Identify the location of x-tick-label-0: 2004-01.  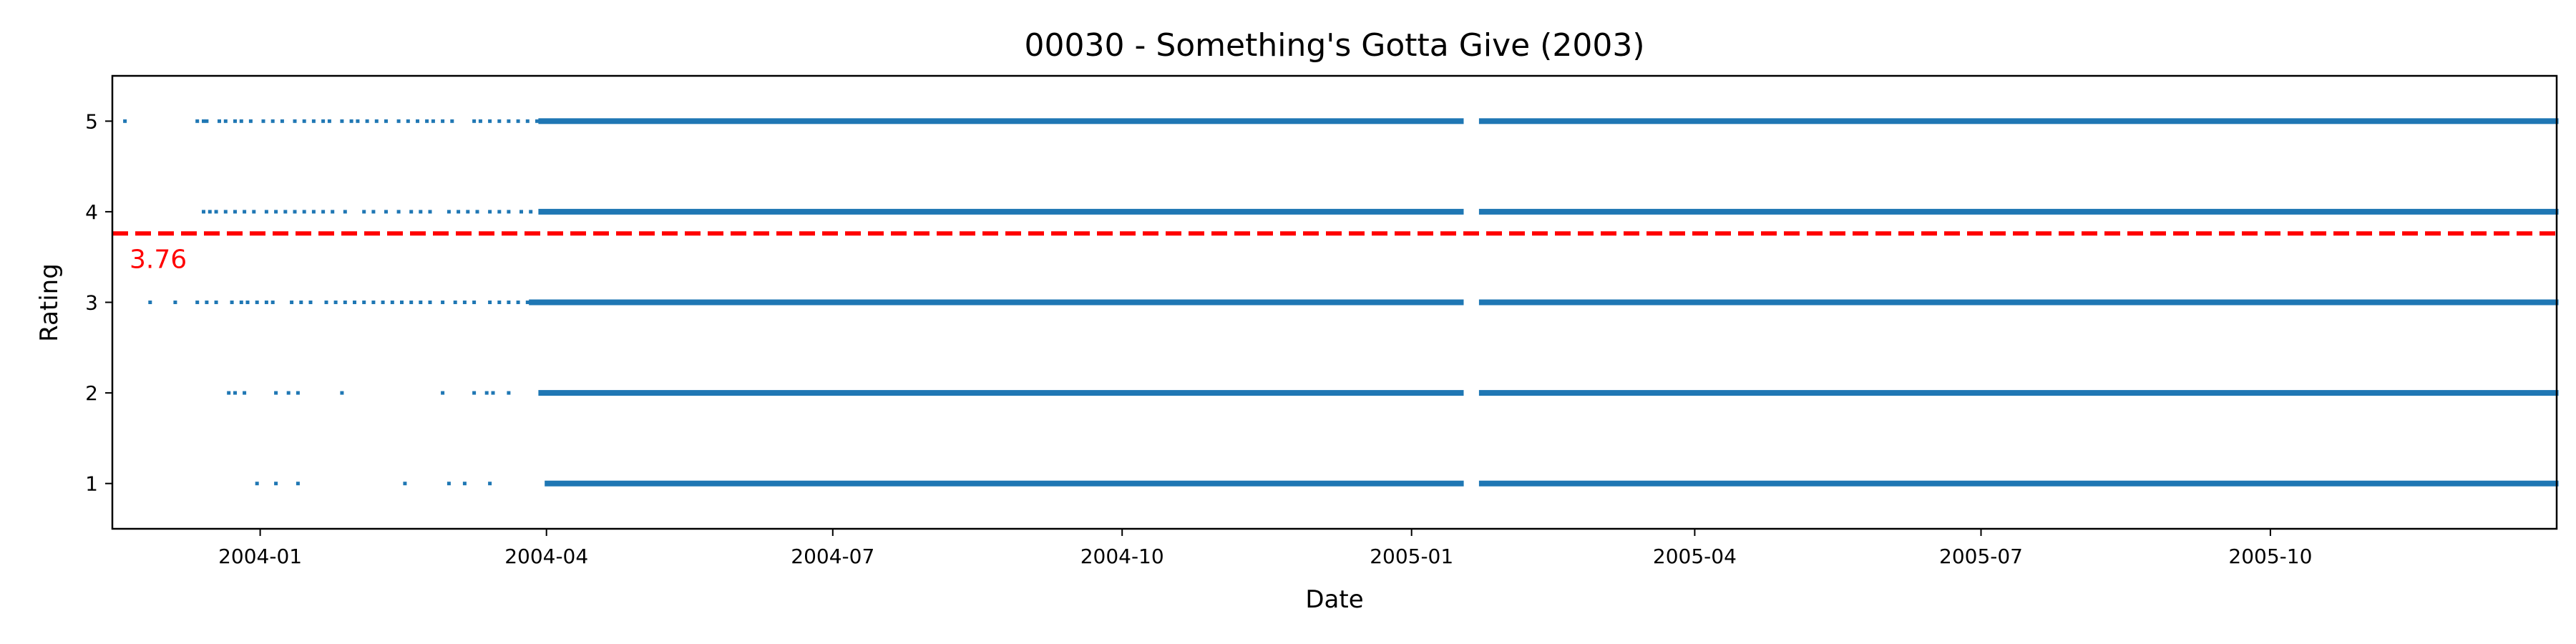
(260, 556).